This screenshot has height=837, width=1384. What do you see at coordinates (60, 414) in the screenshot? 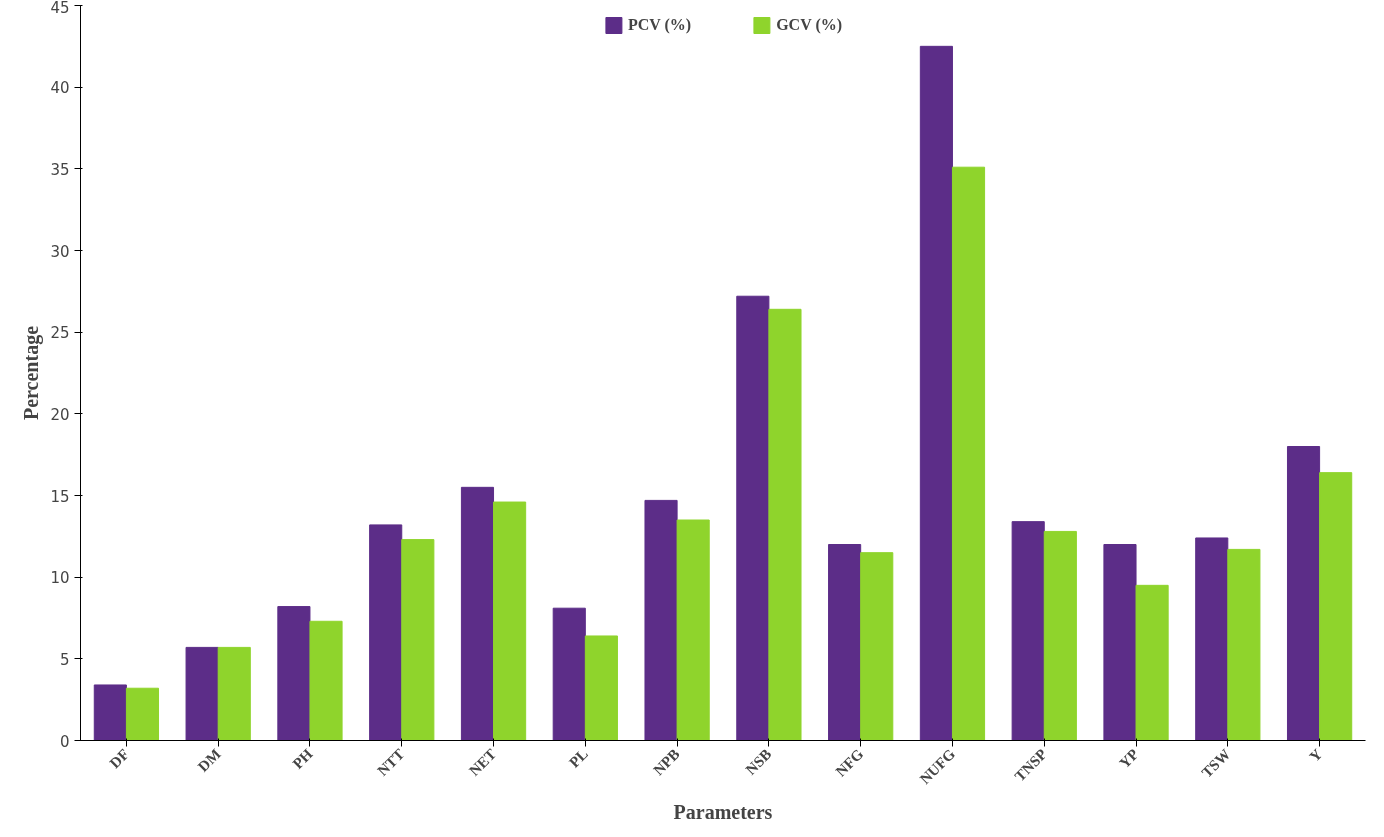
I see `y-tick-label: 20` at bounding box center [60, 414].